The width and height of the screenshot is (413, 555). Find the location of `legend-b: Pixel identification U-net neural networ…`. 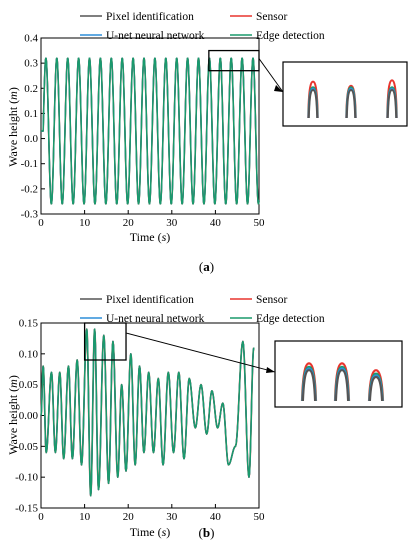

legend-b: Pixel identification U-net neural networ… is located at coordinates (202, 309).